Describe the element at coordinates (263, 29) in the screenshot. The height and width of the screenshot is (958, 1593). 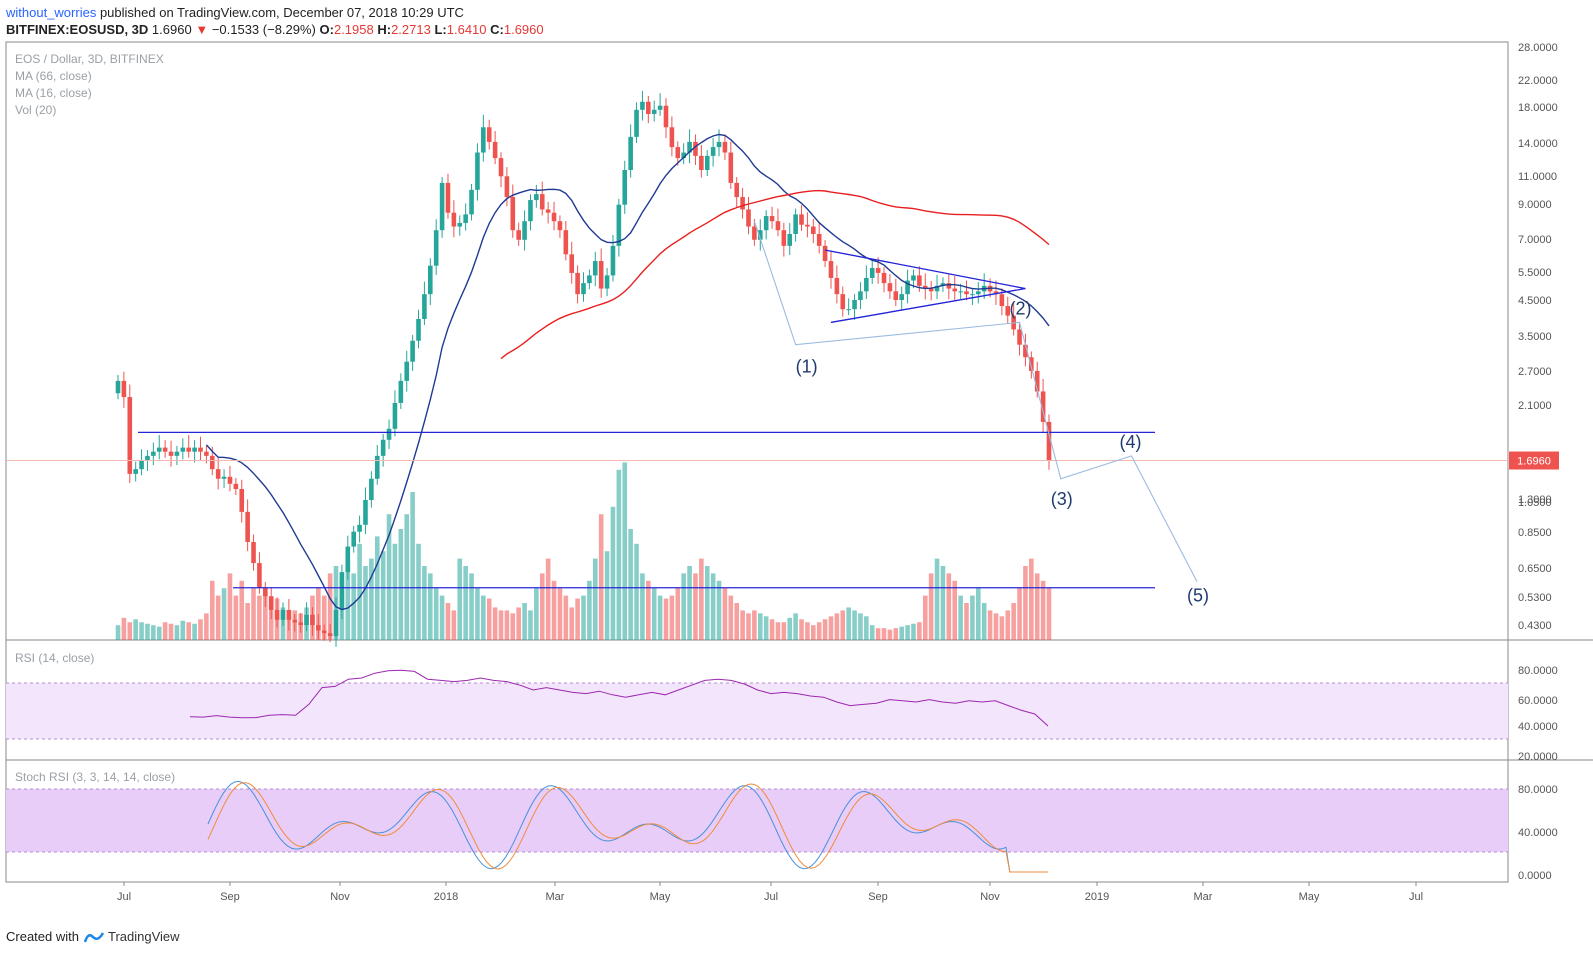
I see `price-change: −0.1533 (−8.29%)` at that location.